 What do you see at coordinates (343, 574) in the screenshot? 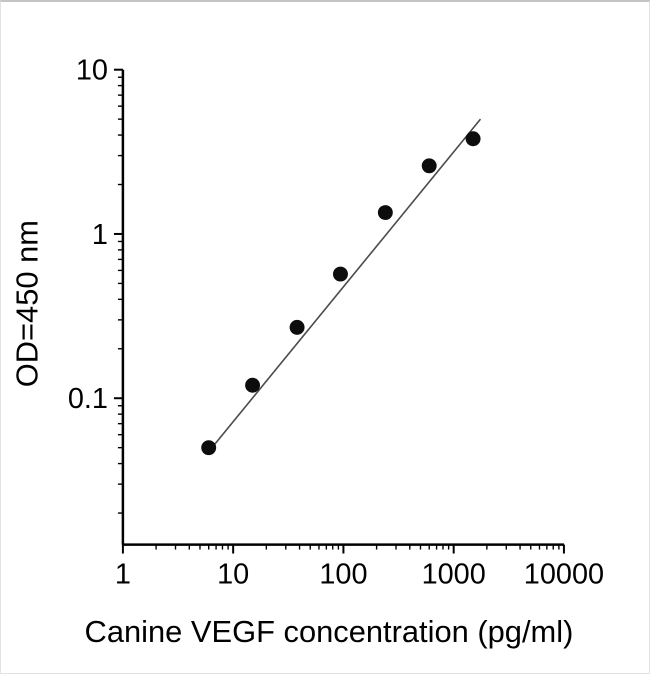
I see `x-tick-label: 100` at bounding box center [343, 574].